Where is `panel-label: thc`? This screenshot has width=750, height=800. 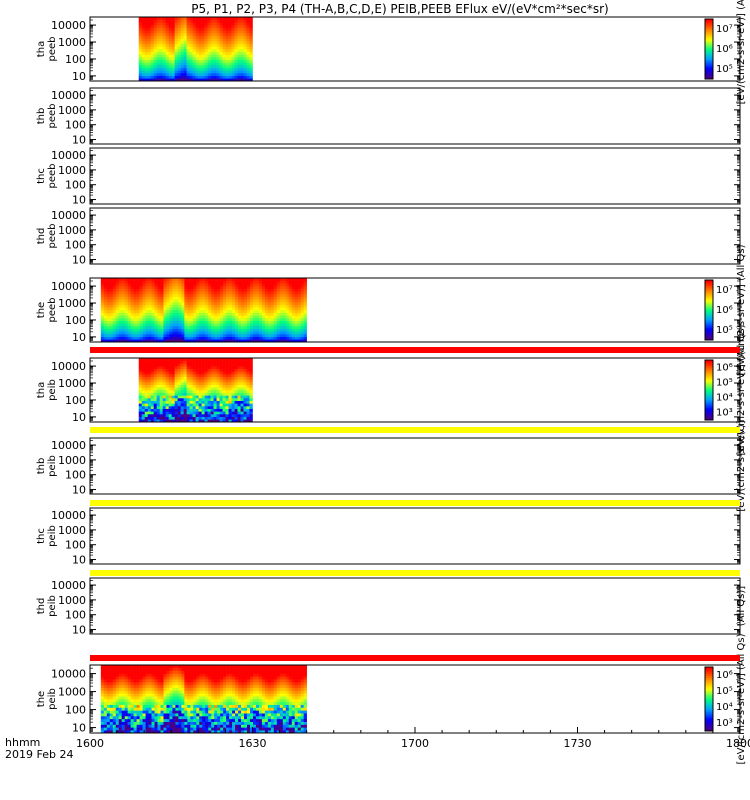 panel-label: thc is located at coordinates (41, 176).